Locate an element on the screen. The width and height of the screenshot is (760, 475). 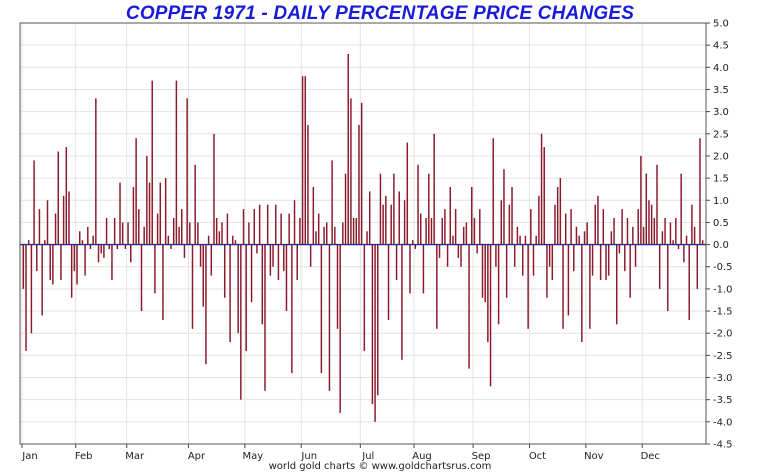
y-tick-label: 0.5 is located at coordinates (721, 223).